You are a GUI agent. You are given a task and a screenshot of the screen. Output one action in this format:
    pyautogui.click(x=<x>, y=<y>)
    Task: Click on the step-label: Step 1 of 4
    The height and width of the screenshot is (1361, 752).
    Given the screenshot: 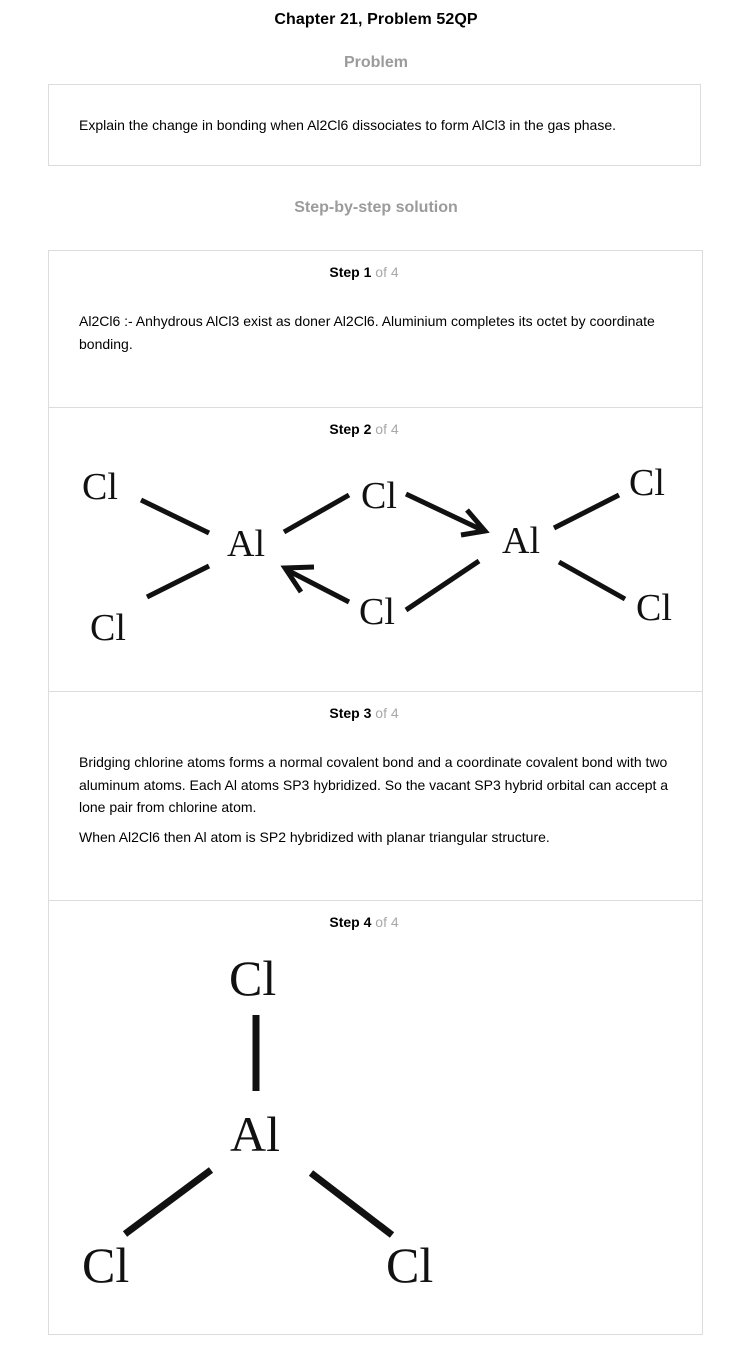 What is the action you would take?
    pyautogui.click(x=364, y=272)
    